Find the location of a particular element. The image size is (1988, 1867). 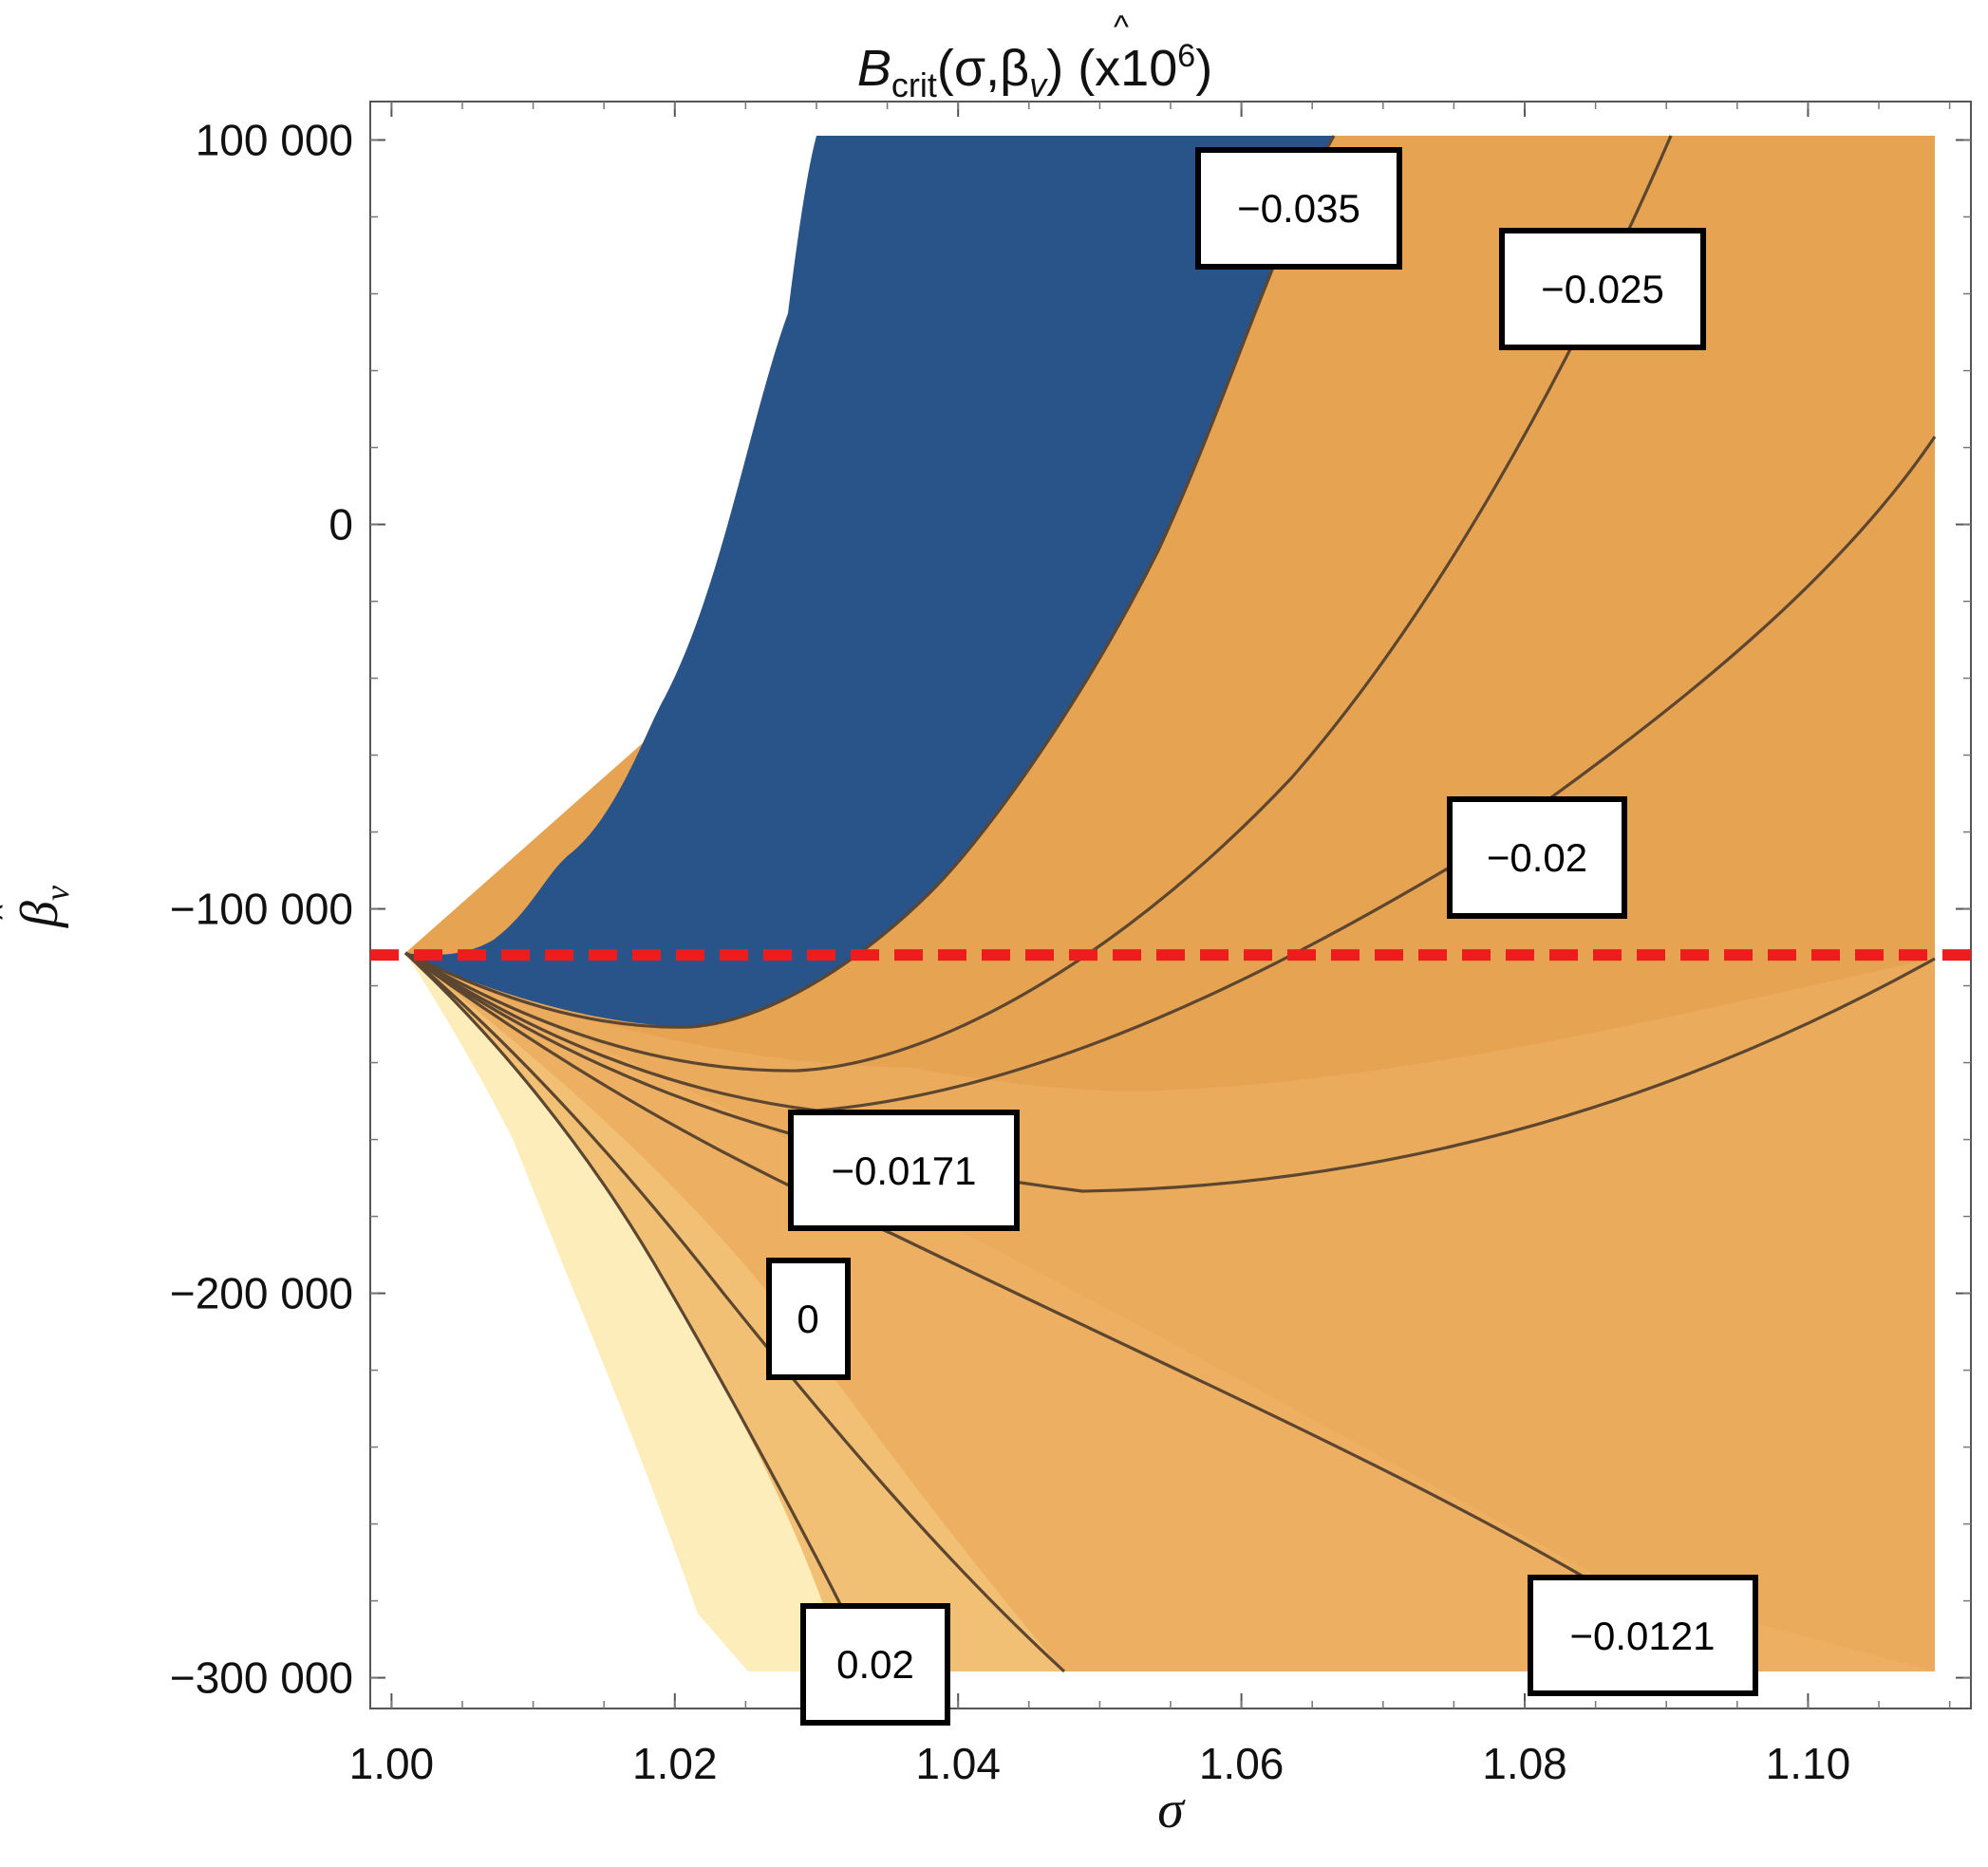

svg-text: −0.025 is located at coordinates (1602, 289).